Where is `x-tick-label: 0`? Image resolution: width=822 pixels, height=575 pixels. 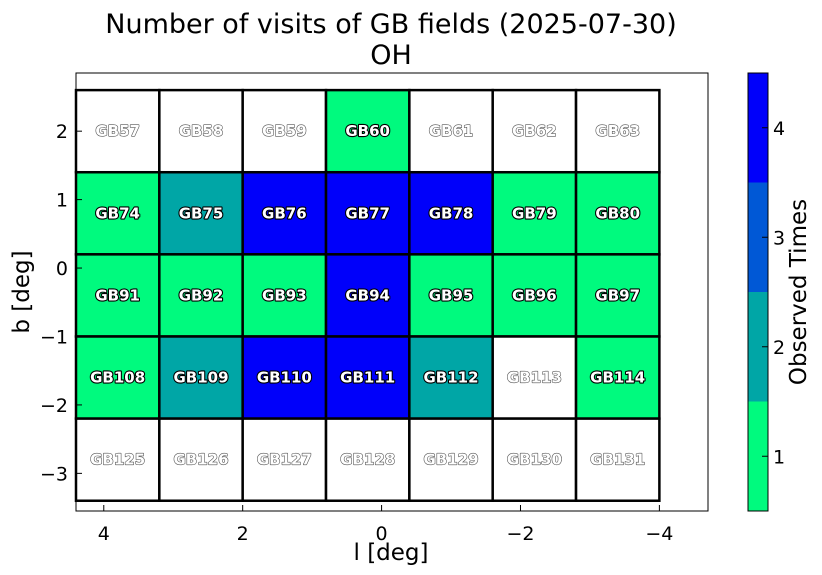 x-tick-label: 0 is located at coordinates (382, 534).